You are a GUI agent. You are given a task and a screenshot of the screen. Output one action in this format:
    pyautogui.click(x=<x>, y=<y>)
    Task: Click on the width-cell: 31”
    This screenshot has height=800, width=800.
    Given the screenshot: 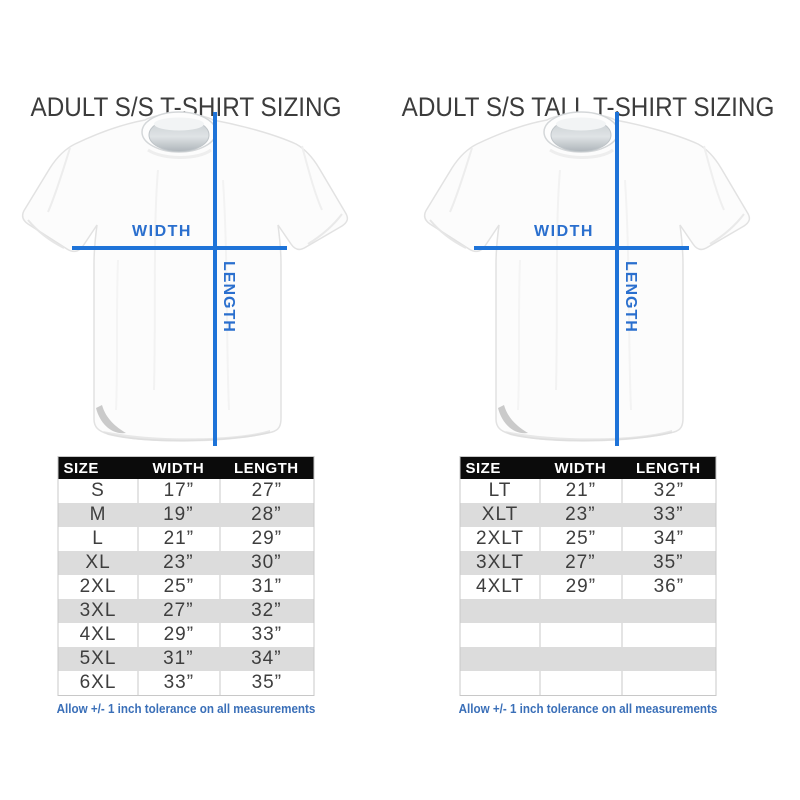 What is the action you would take?
    pyautogui.click(x=178, y=658)
    